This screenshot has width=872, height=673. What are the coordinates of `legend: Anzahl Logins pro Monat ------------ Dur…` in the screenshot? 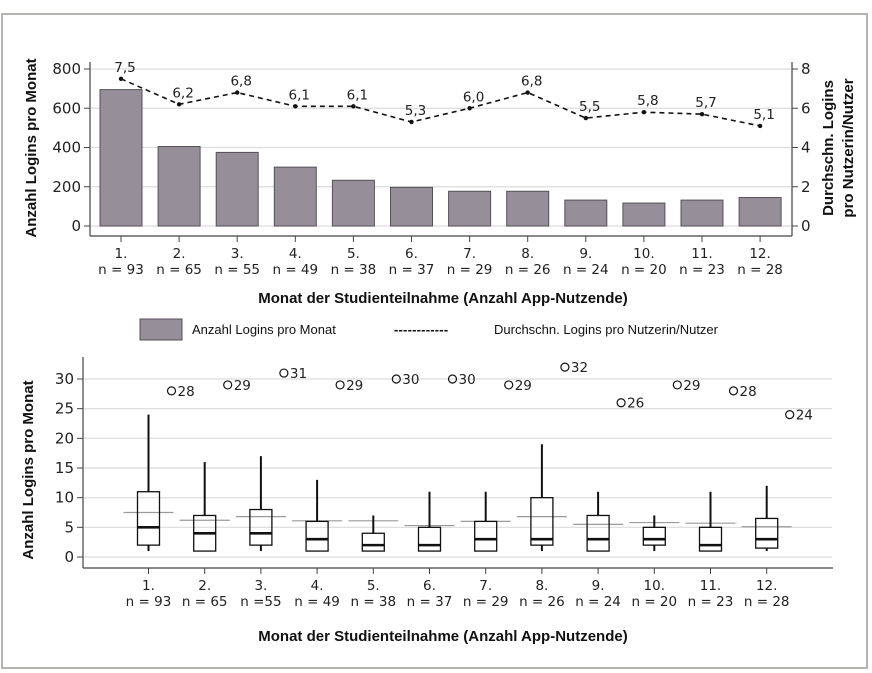 It's located at (429, 329).